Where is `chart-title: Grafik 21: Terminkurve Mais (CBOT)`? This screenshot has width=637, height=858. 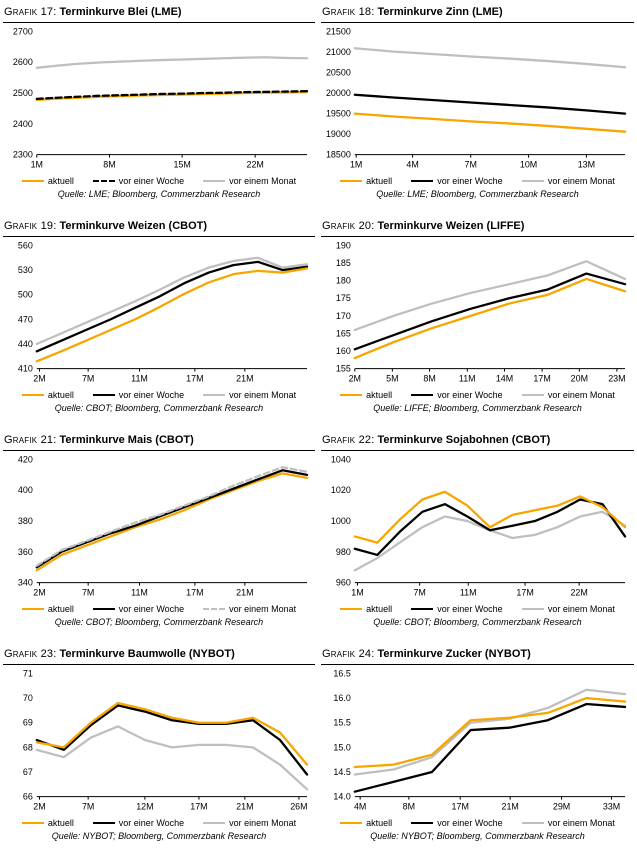 chart-title: Grafik 21: Terminkurve Mais (CBOT) is located at coordinates (159, 442).